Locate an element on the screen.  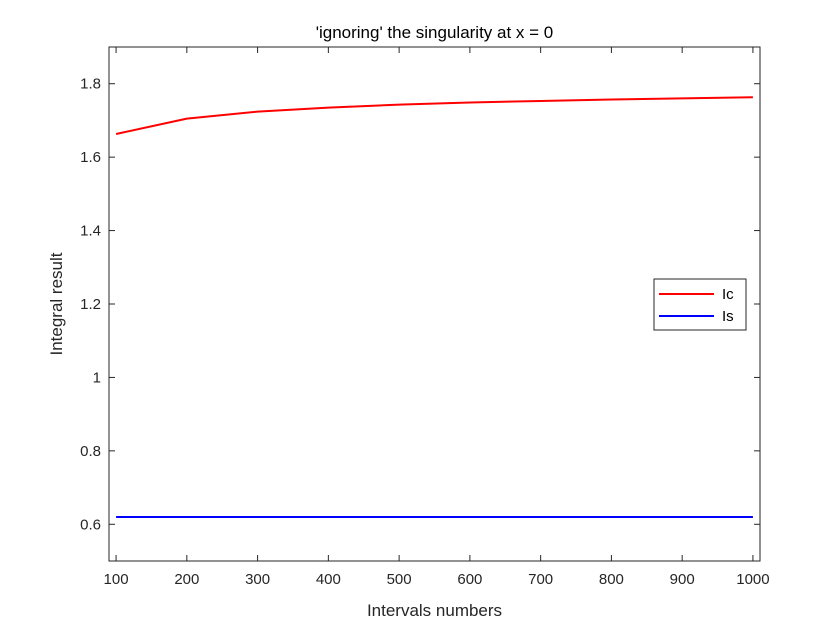
x-tick-label: 100 is located at coordinates (116, 579).